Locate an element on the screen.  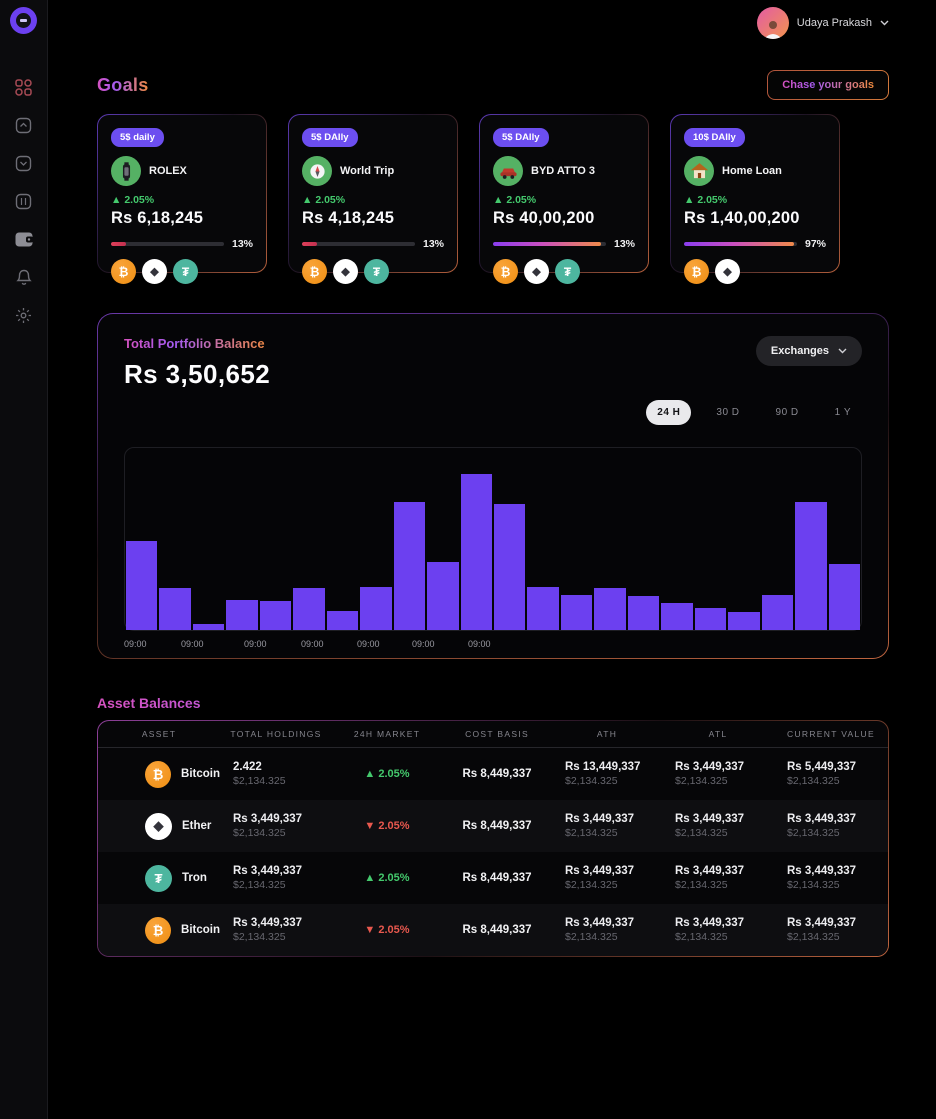
cell-ath: Rs 13,449,337 $2,134.325 is located at coordinates (603, 774).